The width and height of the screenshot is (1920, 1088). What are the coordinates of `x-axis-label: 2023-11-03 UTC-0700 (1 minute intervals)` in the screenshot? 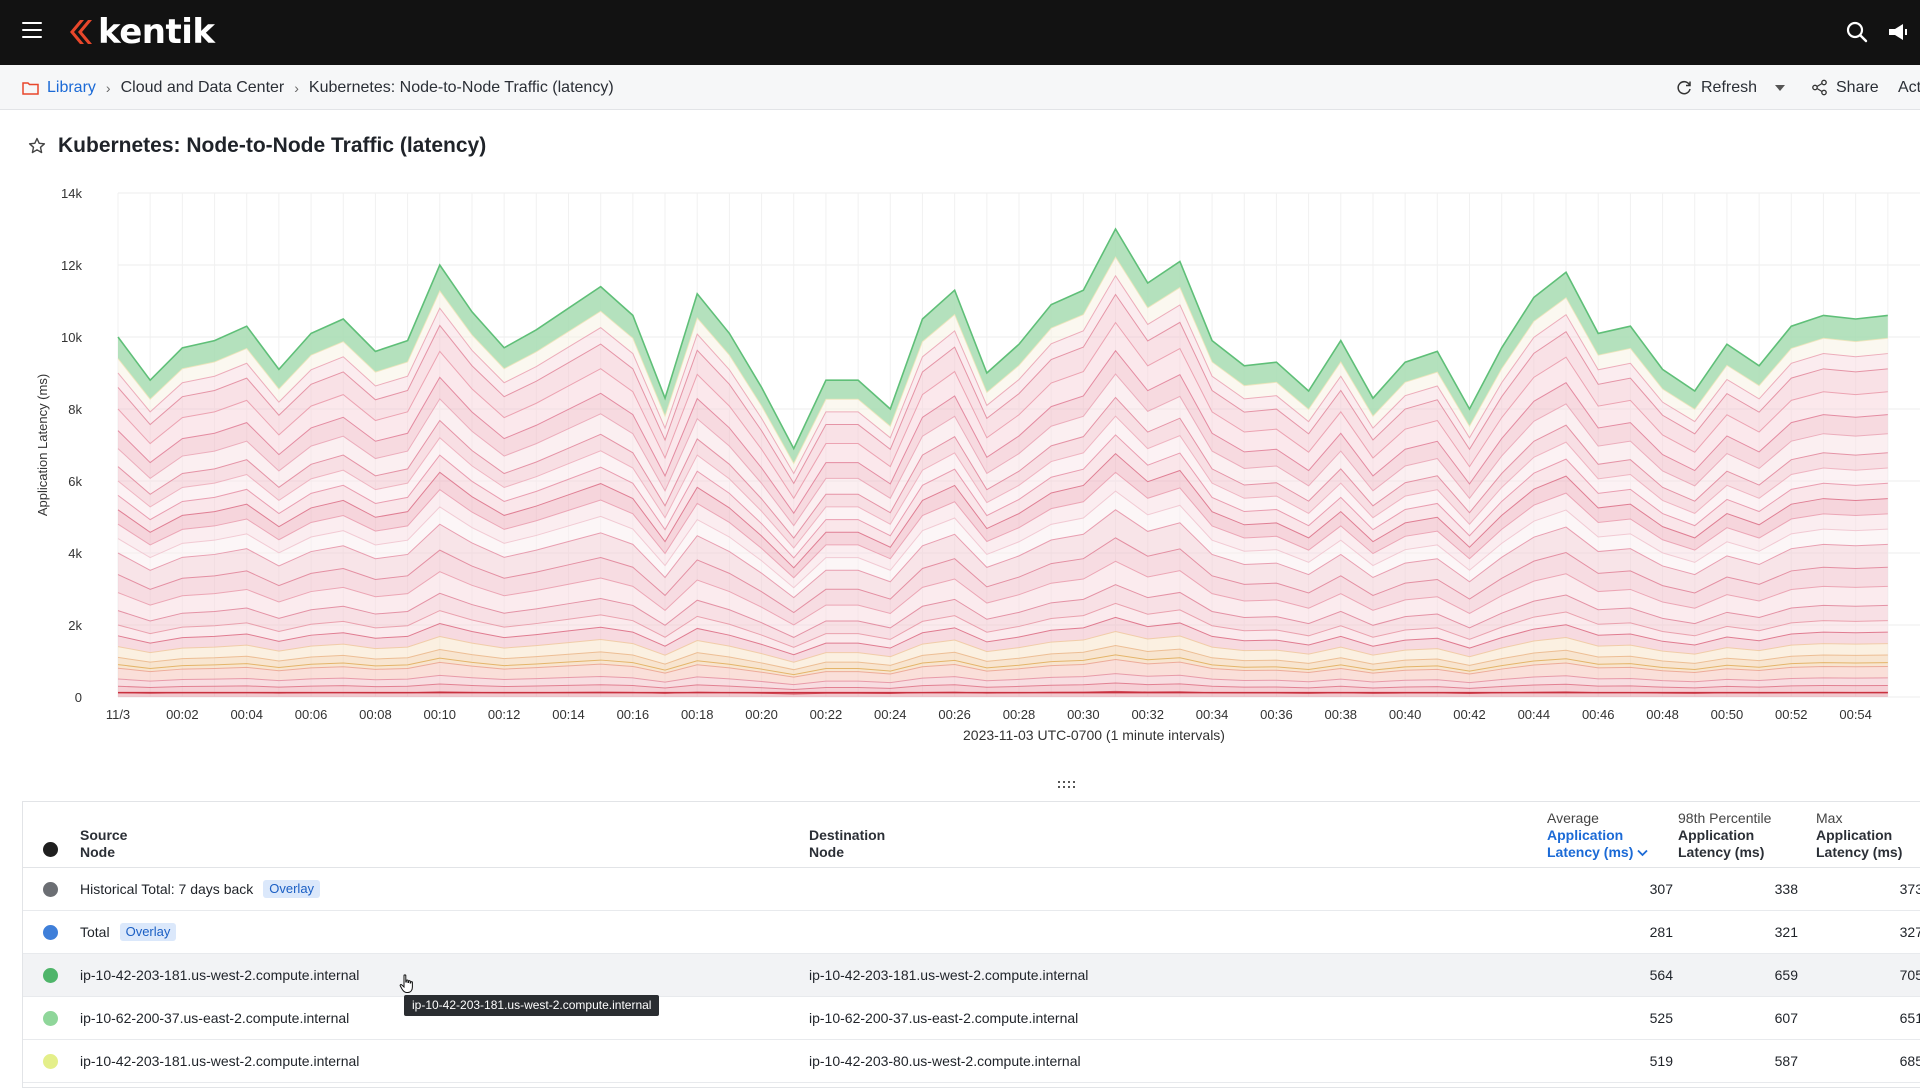 It's located at (1094, 735).